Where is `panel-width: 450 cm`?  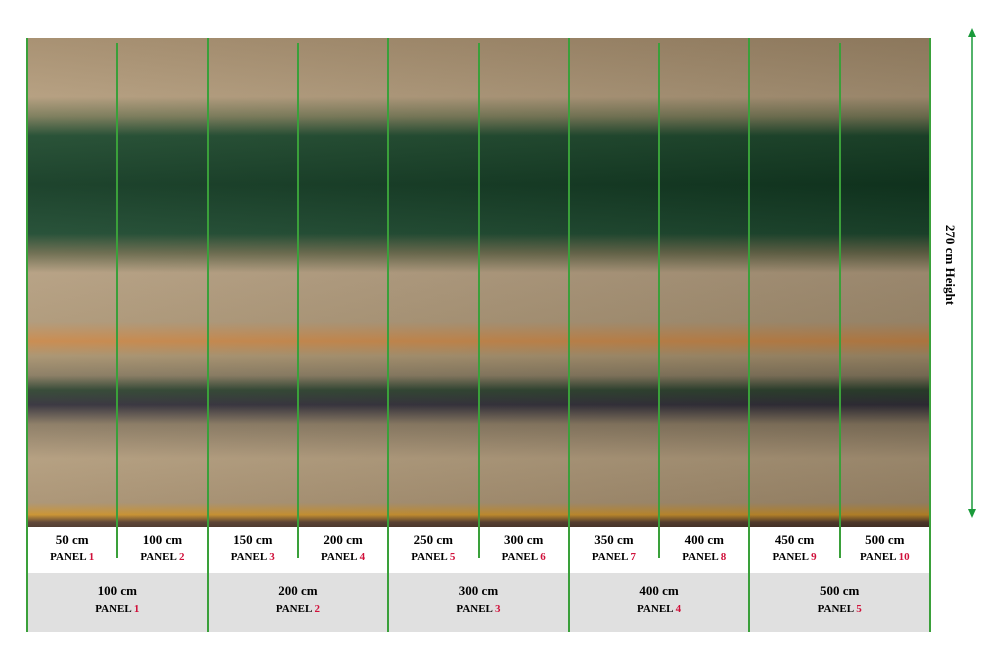
panel-width: 450 cm is located at coordinates (794, 539).